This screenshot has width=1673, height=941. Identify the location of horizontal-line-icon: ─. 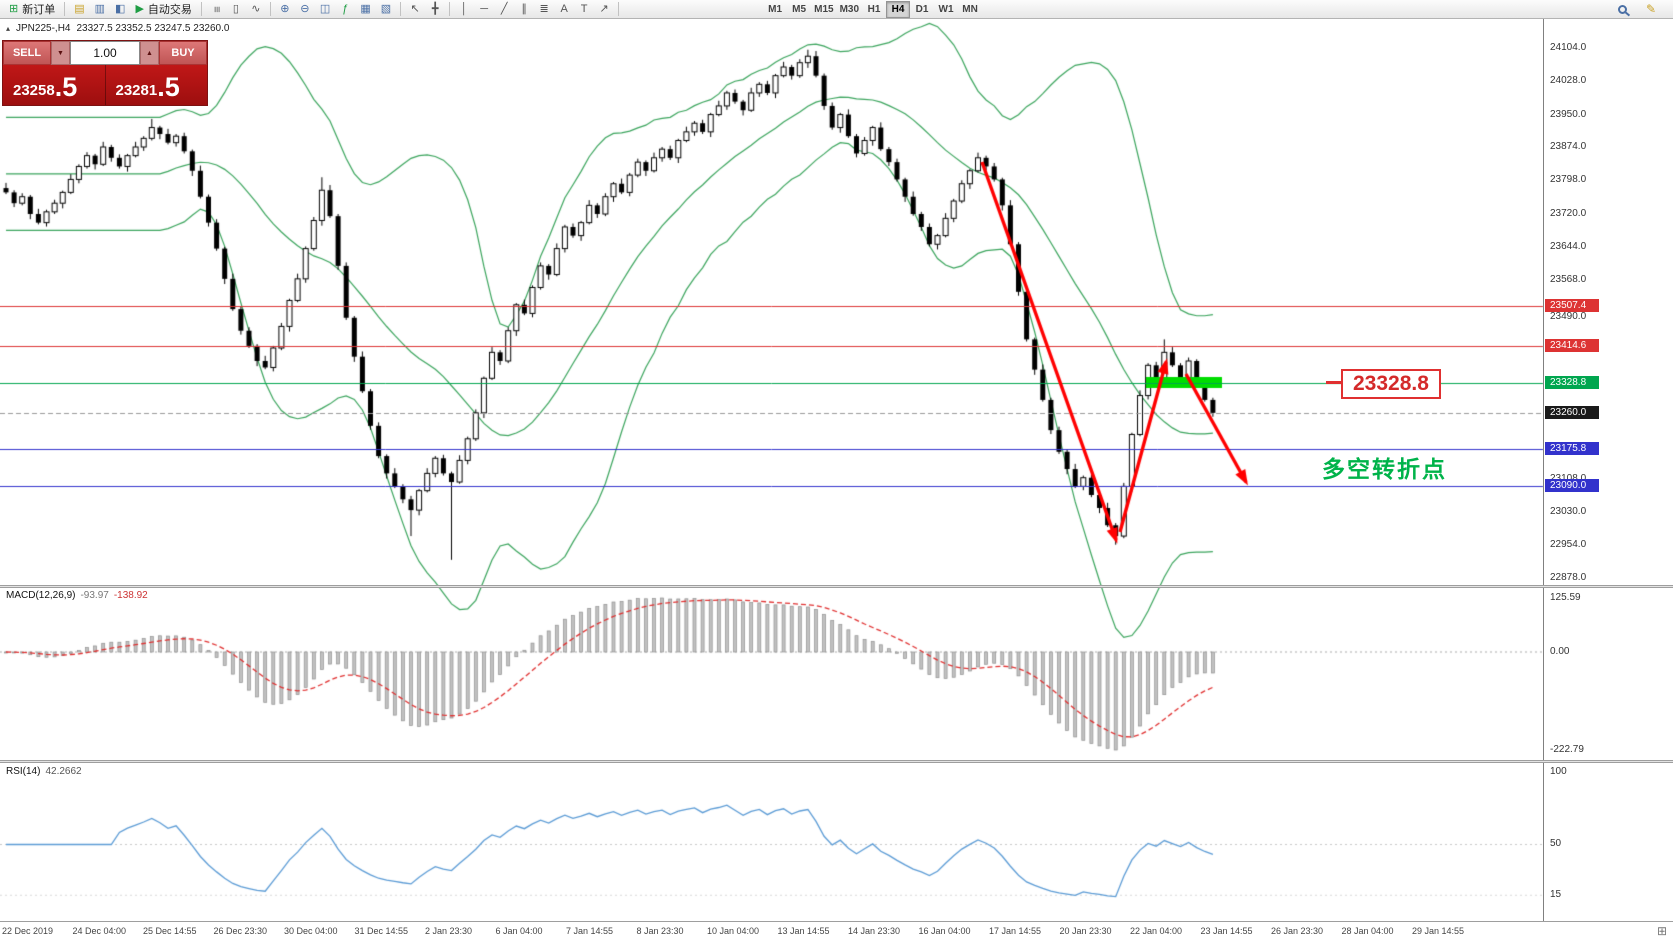
(484, 8).